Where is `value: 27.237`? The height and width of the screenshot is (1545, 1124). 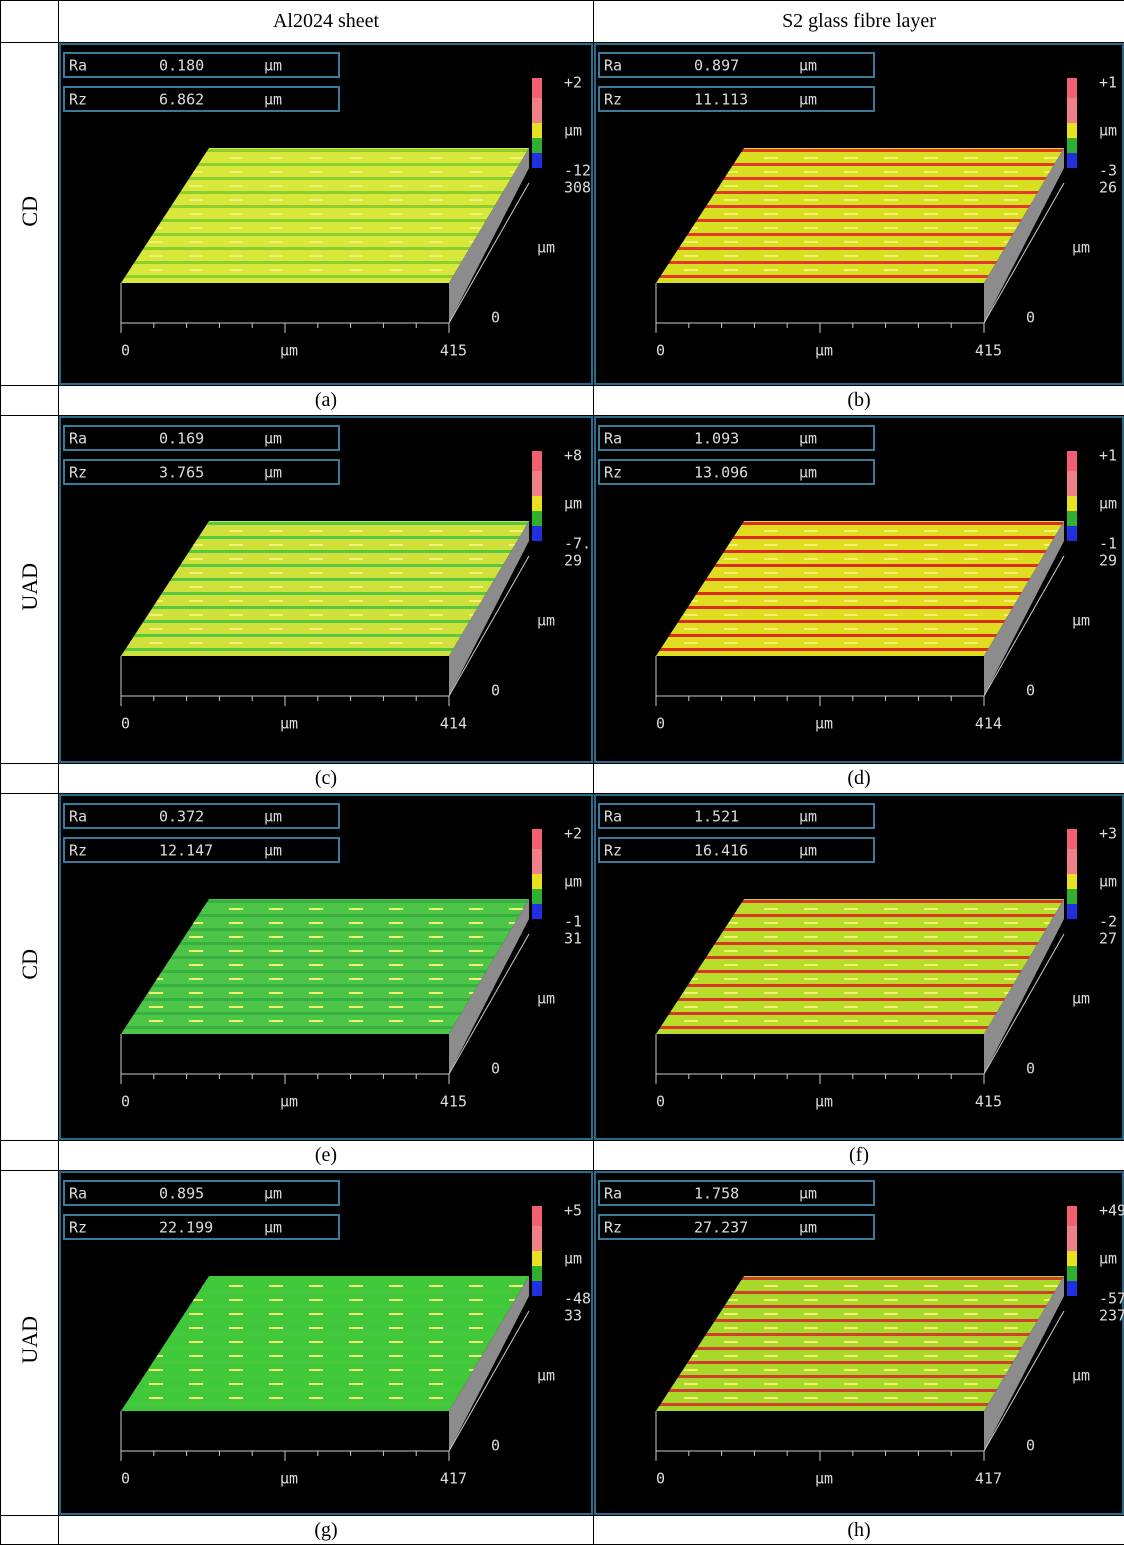 value: 27.237 is located at coordinates (721, 1228).